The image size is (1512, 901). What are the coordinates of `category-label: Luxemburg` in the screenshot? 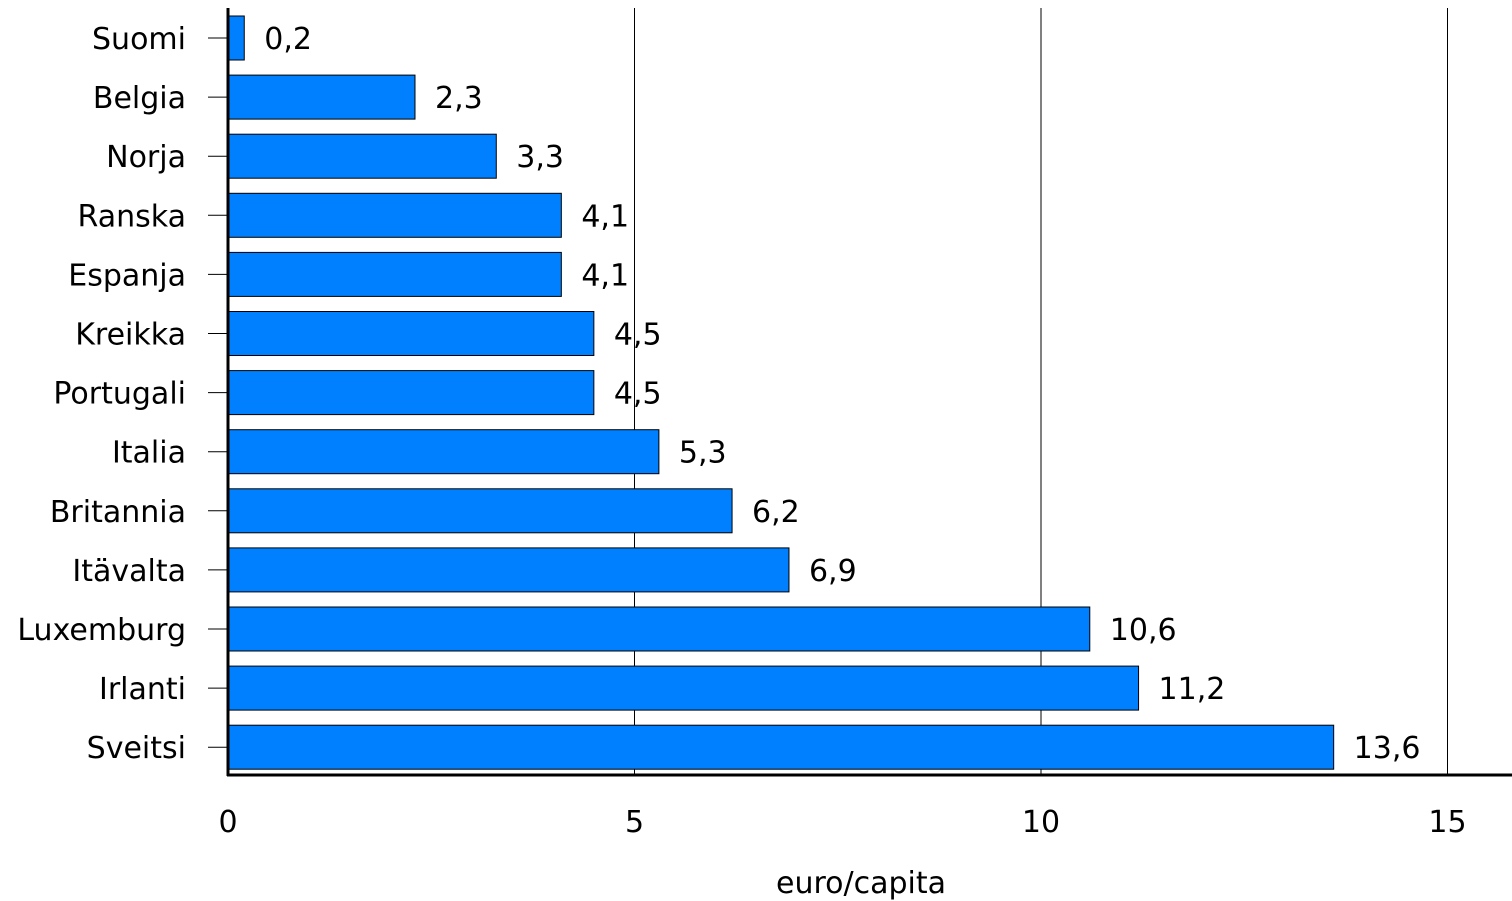 It's located at (101, 630).